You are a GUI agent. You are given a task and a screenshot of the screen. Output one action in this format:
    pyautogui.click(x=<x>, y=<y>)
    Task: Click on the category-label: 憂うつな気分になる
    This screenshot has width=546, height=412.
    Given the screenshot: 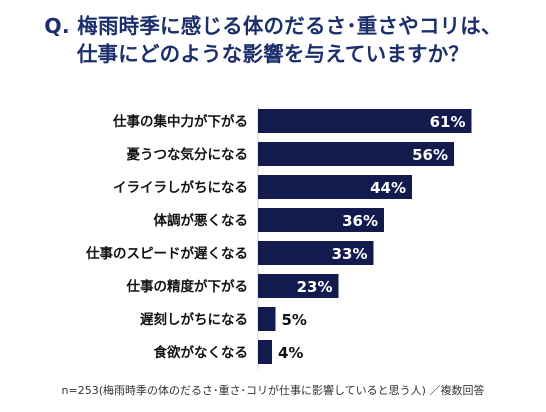 What is the action you would take?
    pyautogui.click(x=188, y=154)
    